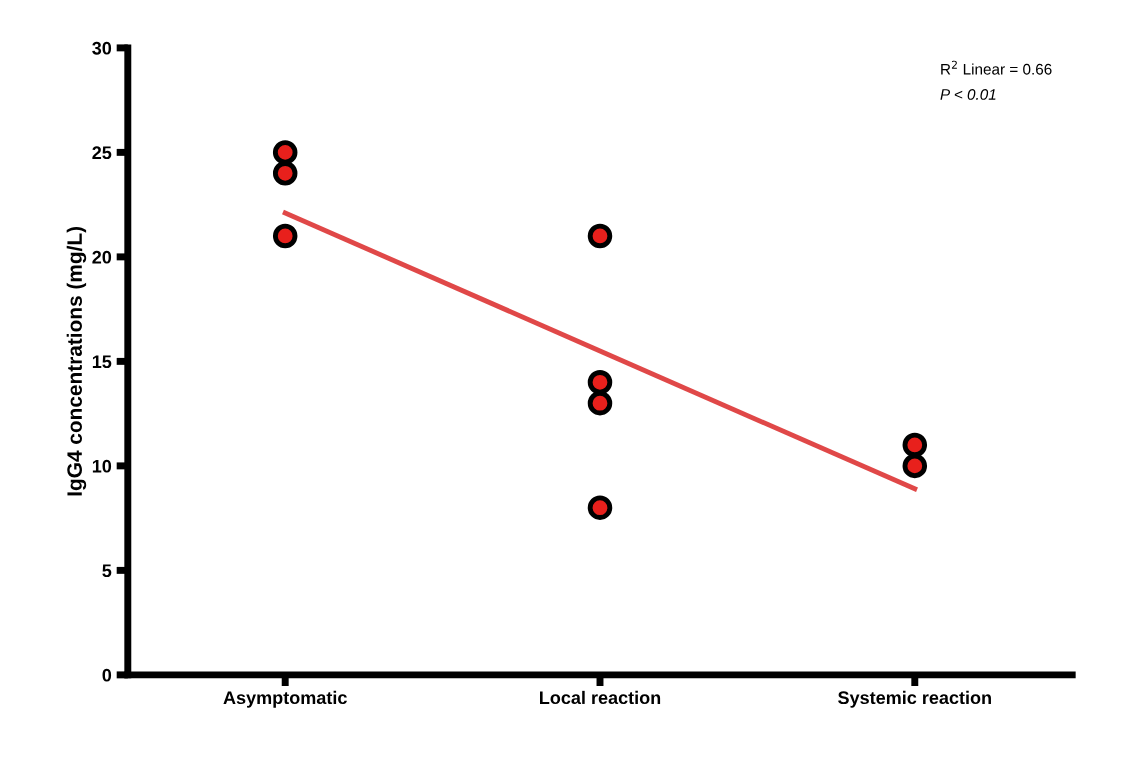 Image resolution: width=1131 pixels, height=760 pixels. I want to click on y-tick-label: 20, so click(102, 257).